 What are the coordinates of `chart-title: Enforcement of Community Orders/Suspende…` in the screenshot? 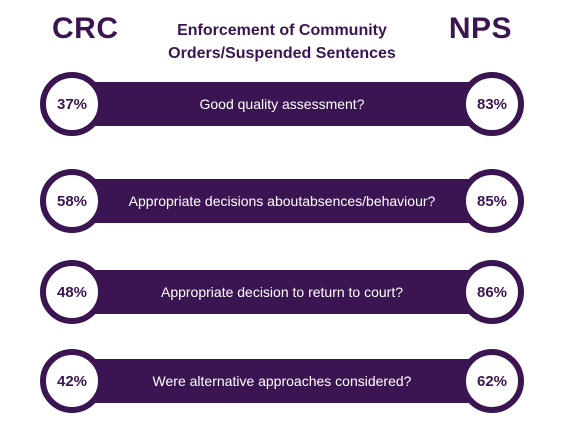 It's located at (282, 42).